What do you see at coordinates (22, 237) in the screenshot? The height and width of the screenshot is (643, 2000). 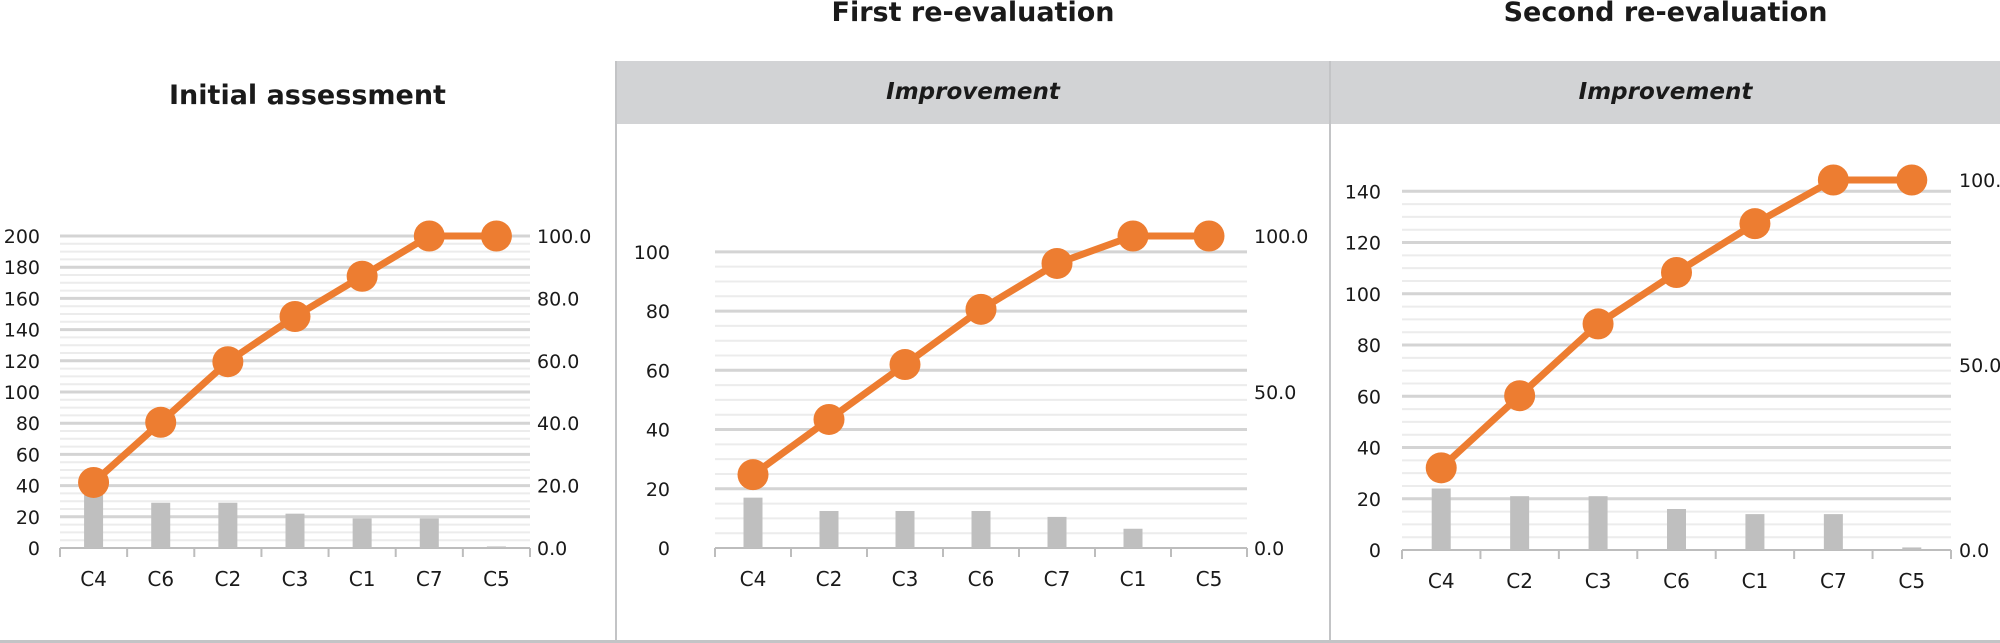 I see `y-left-tick-label: 200` at bounding box center [22, 237].